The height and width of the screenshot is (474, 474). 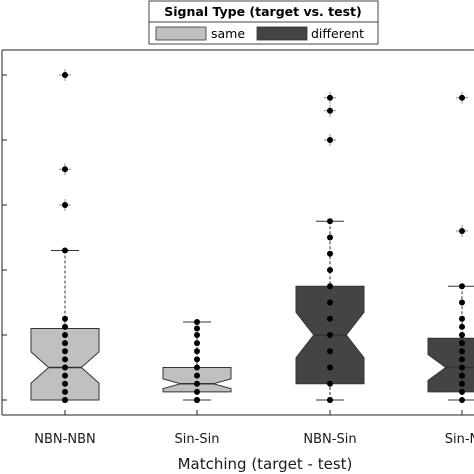 What do you see at coordinates (4, 237) in the screenshot?
I see `y-axis-ticks` at bounding box center [4, 237].